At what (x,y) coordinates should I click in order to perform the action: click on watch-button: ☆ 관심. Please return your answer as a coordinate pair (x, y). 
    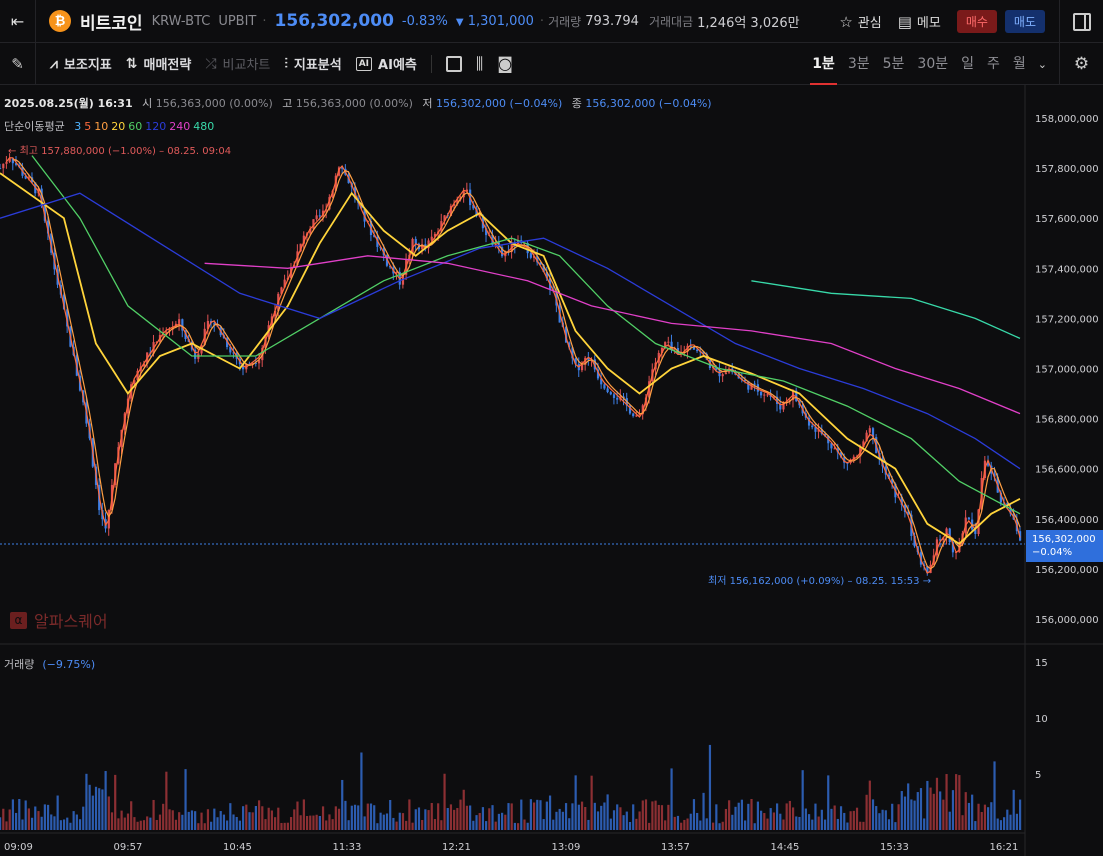
    Looking at the image, I should click on (860, 22).